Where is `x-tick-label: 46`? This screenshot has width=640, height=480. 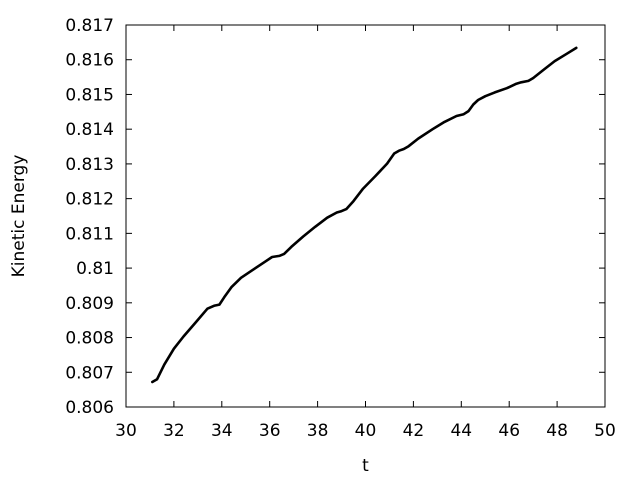 x-tick-label: 46 is located at coordinates (509, 431).